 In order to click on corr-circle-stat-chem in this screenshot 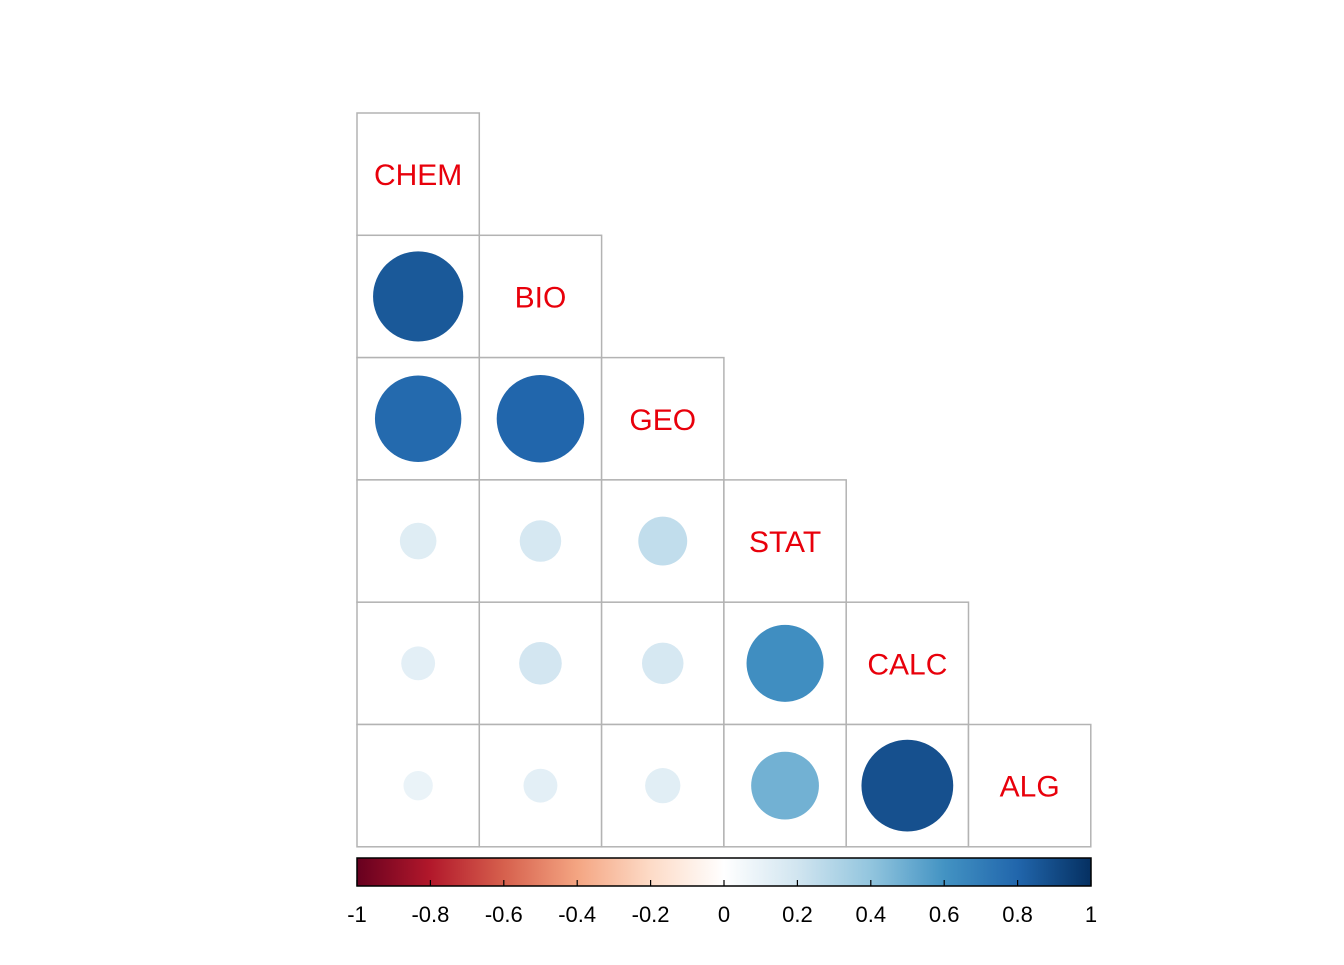, I will do `click(418, 541)`.